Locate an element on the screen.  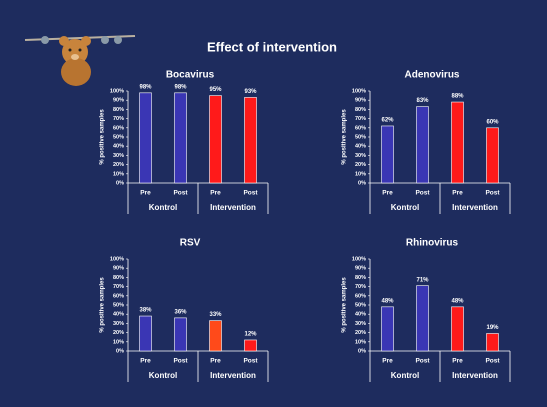
chart-title: Rhinovirus is located at coordinates (432, 243).